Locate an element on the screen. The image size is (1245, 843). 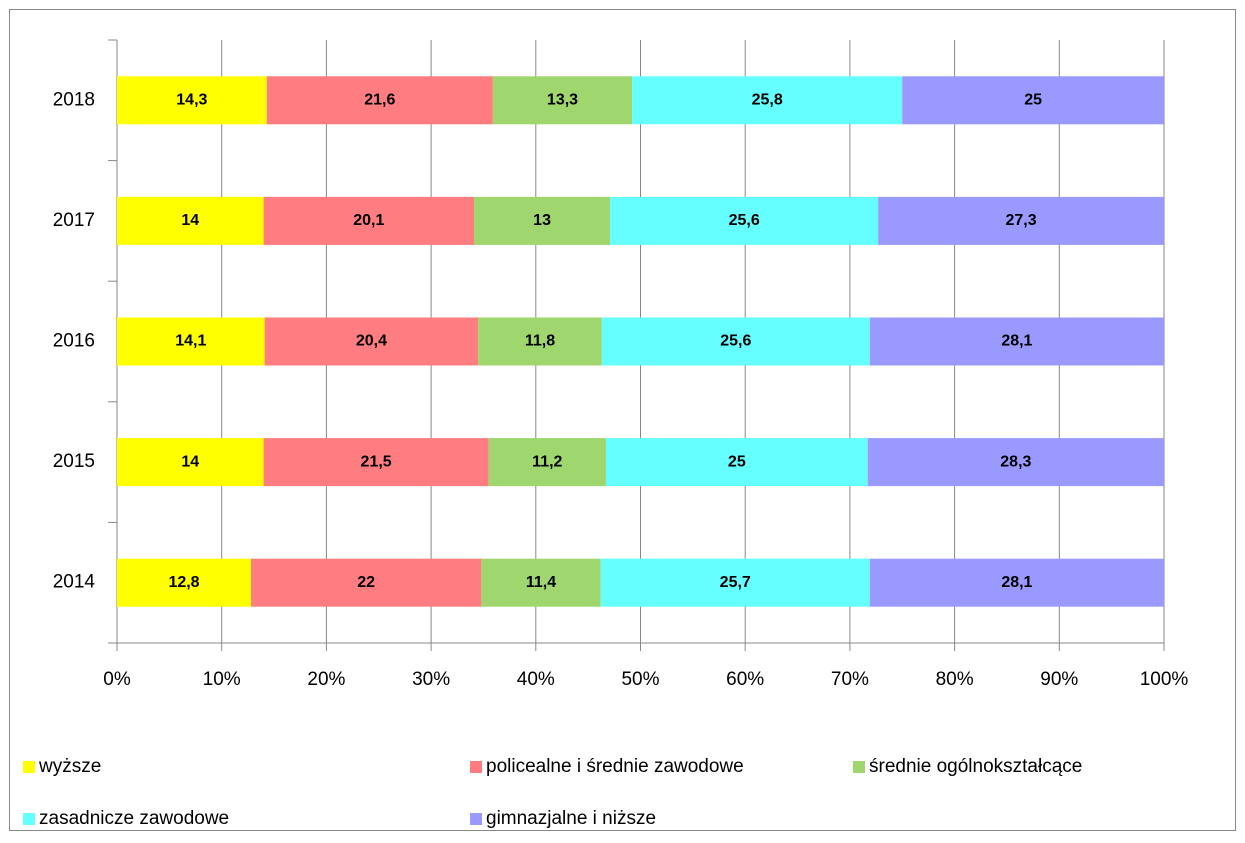
y-tick-label: 2016 is located at coordinates (74, 341).